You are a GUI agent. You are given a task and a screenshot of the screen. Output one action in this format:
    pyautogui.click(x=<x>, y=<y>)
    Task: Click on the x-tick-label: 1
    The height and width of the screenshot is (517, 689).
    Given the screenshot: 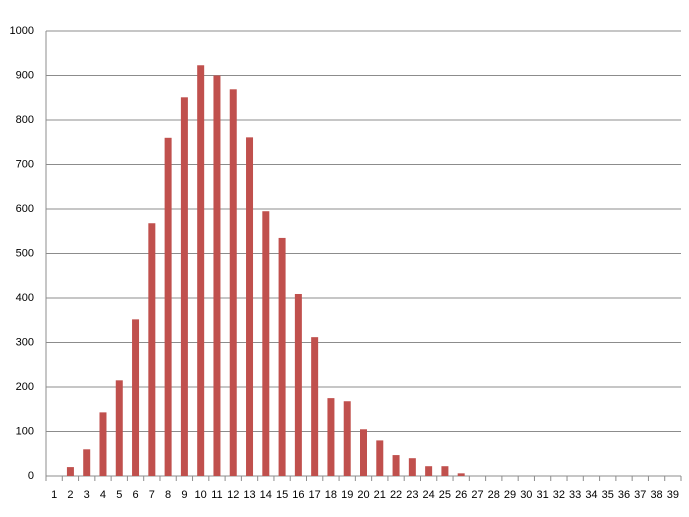 What is the action you would take?
    pyautogui.click(x=54, y=495)
    